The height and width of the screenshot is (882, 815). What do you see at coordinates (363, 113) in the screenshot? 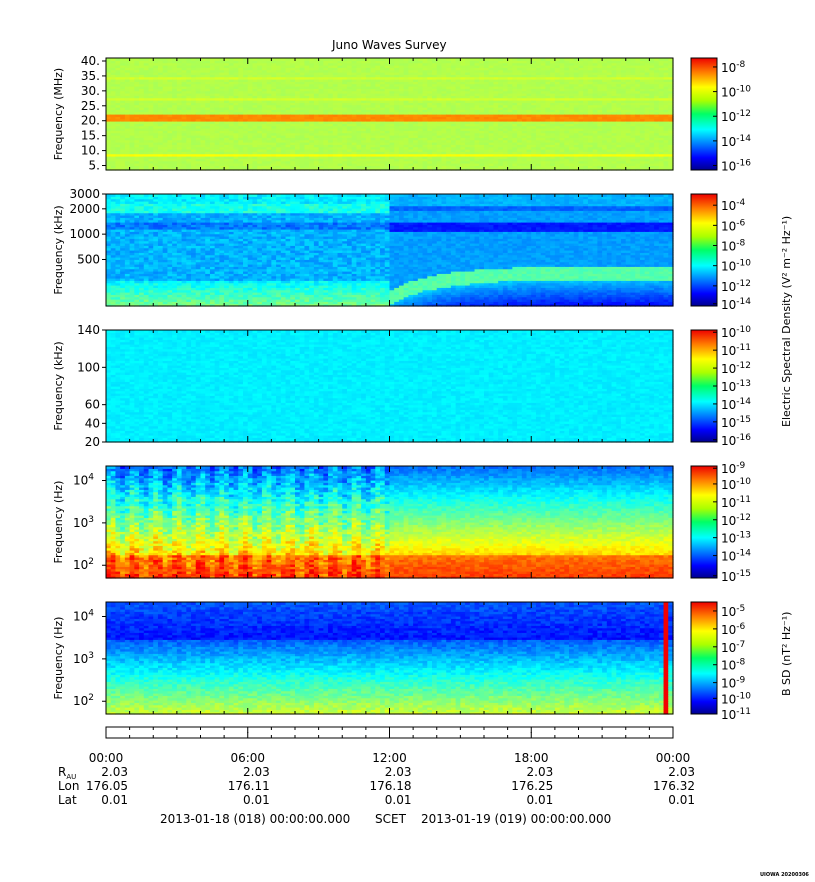
I see `panel-high-band: 40.35.30.25.20.15.10.5.Frequency (MHz)` at bounding box center [363, 113].